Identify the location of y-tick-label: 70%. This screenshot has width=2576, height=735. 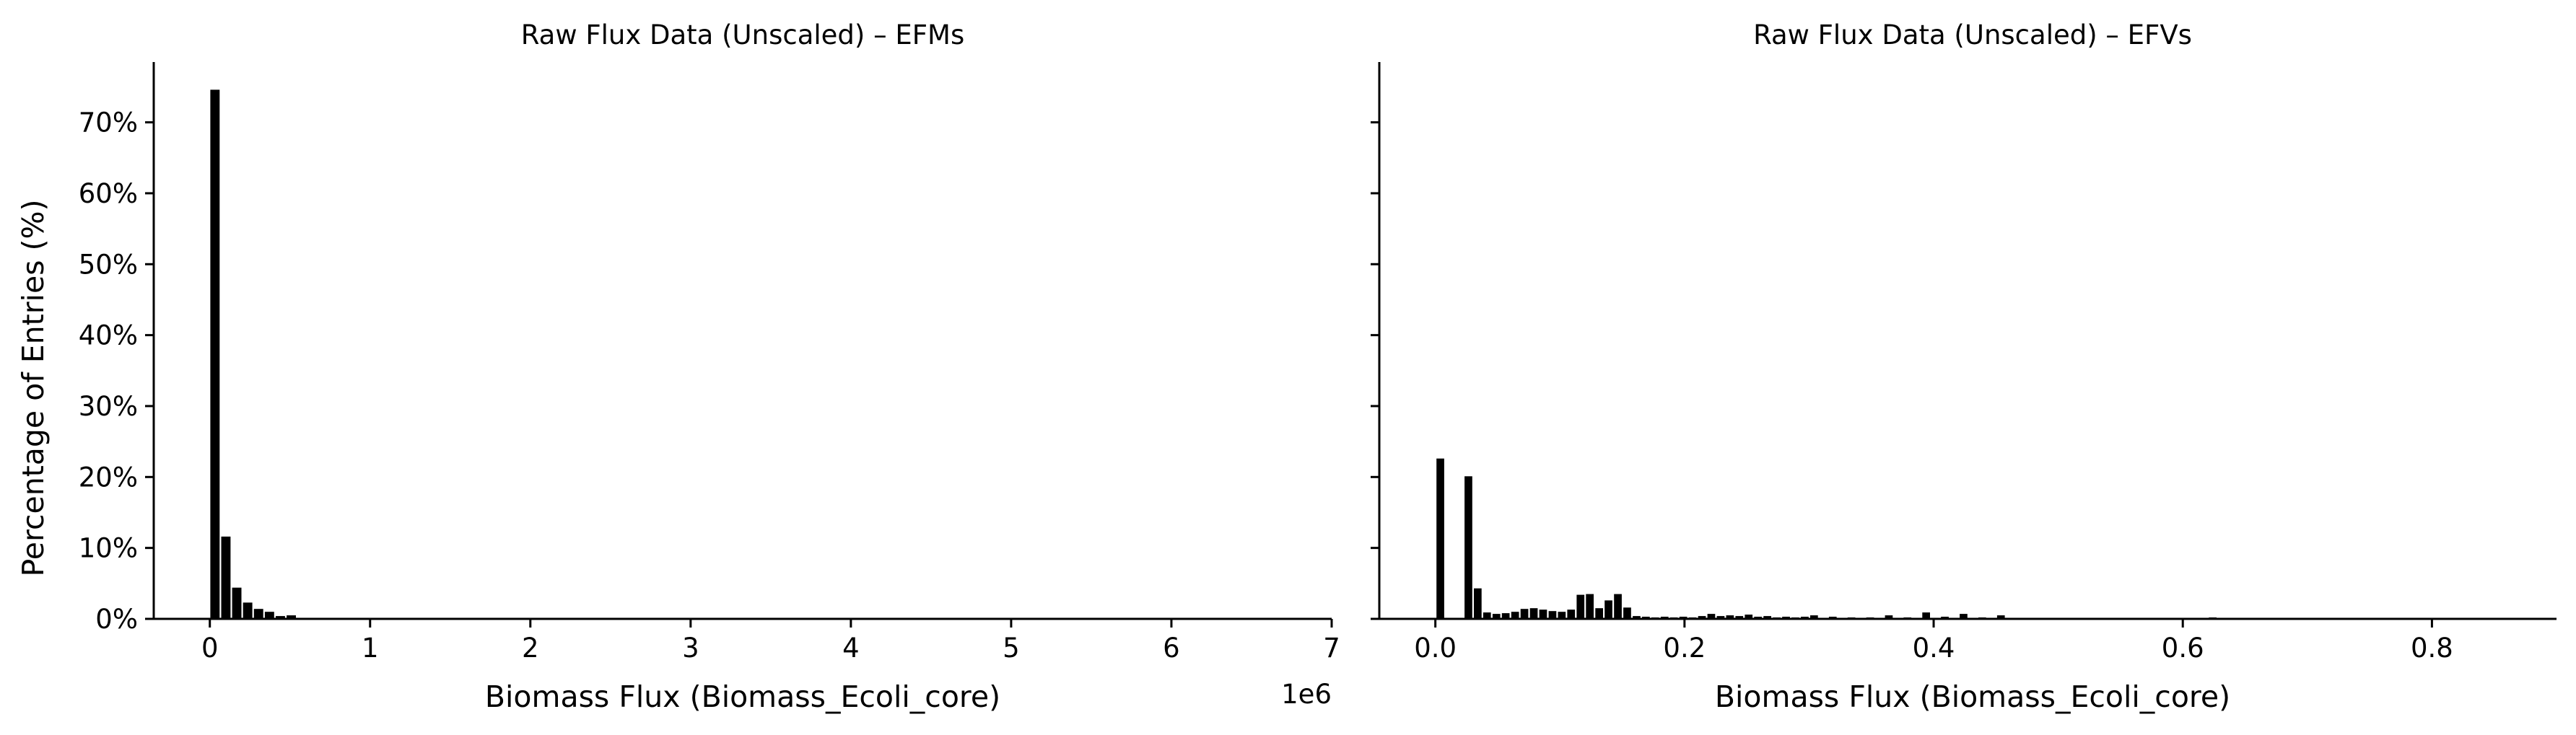
(108, 122).